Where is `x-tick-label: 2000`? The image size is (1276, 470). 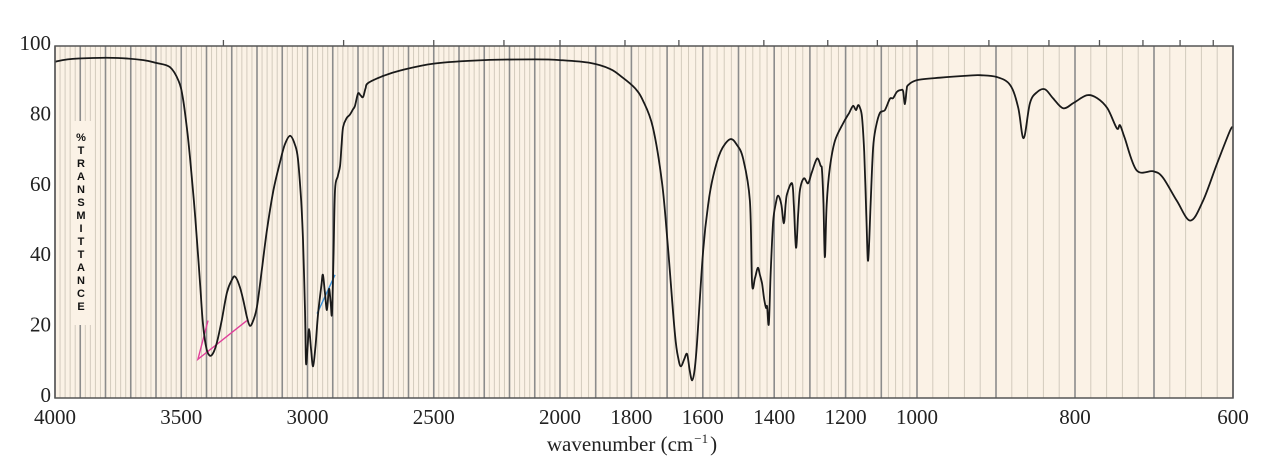 x-tick-label: 2000 is located at coordinates (560, 417).